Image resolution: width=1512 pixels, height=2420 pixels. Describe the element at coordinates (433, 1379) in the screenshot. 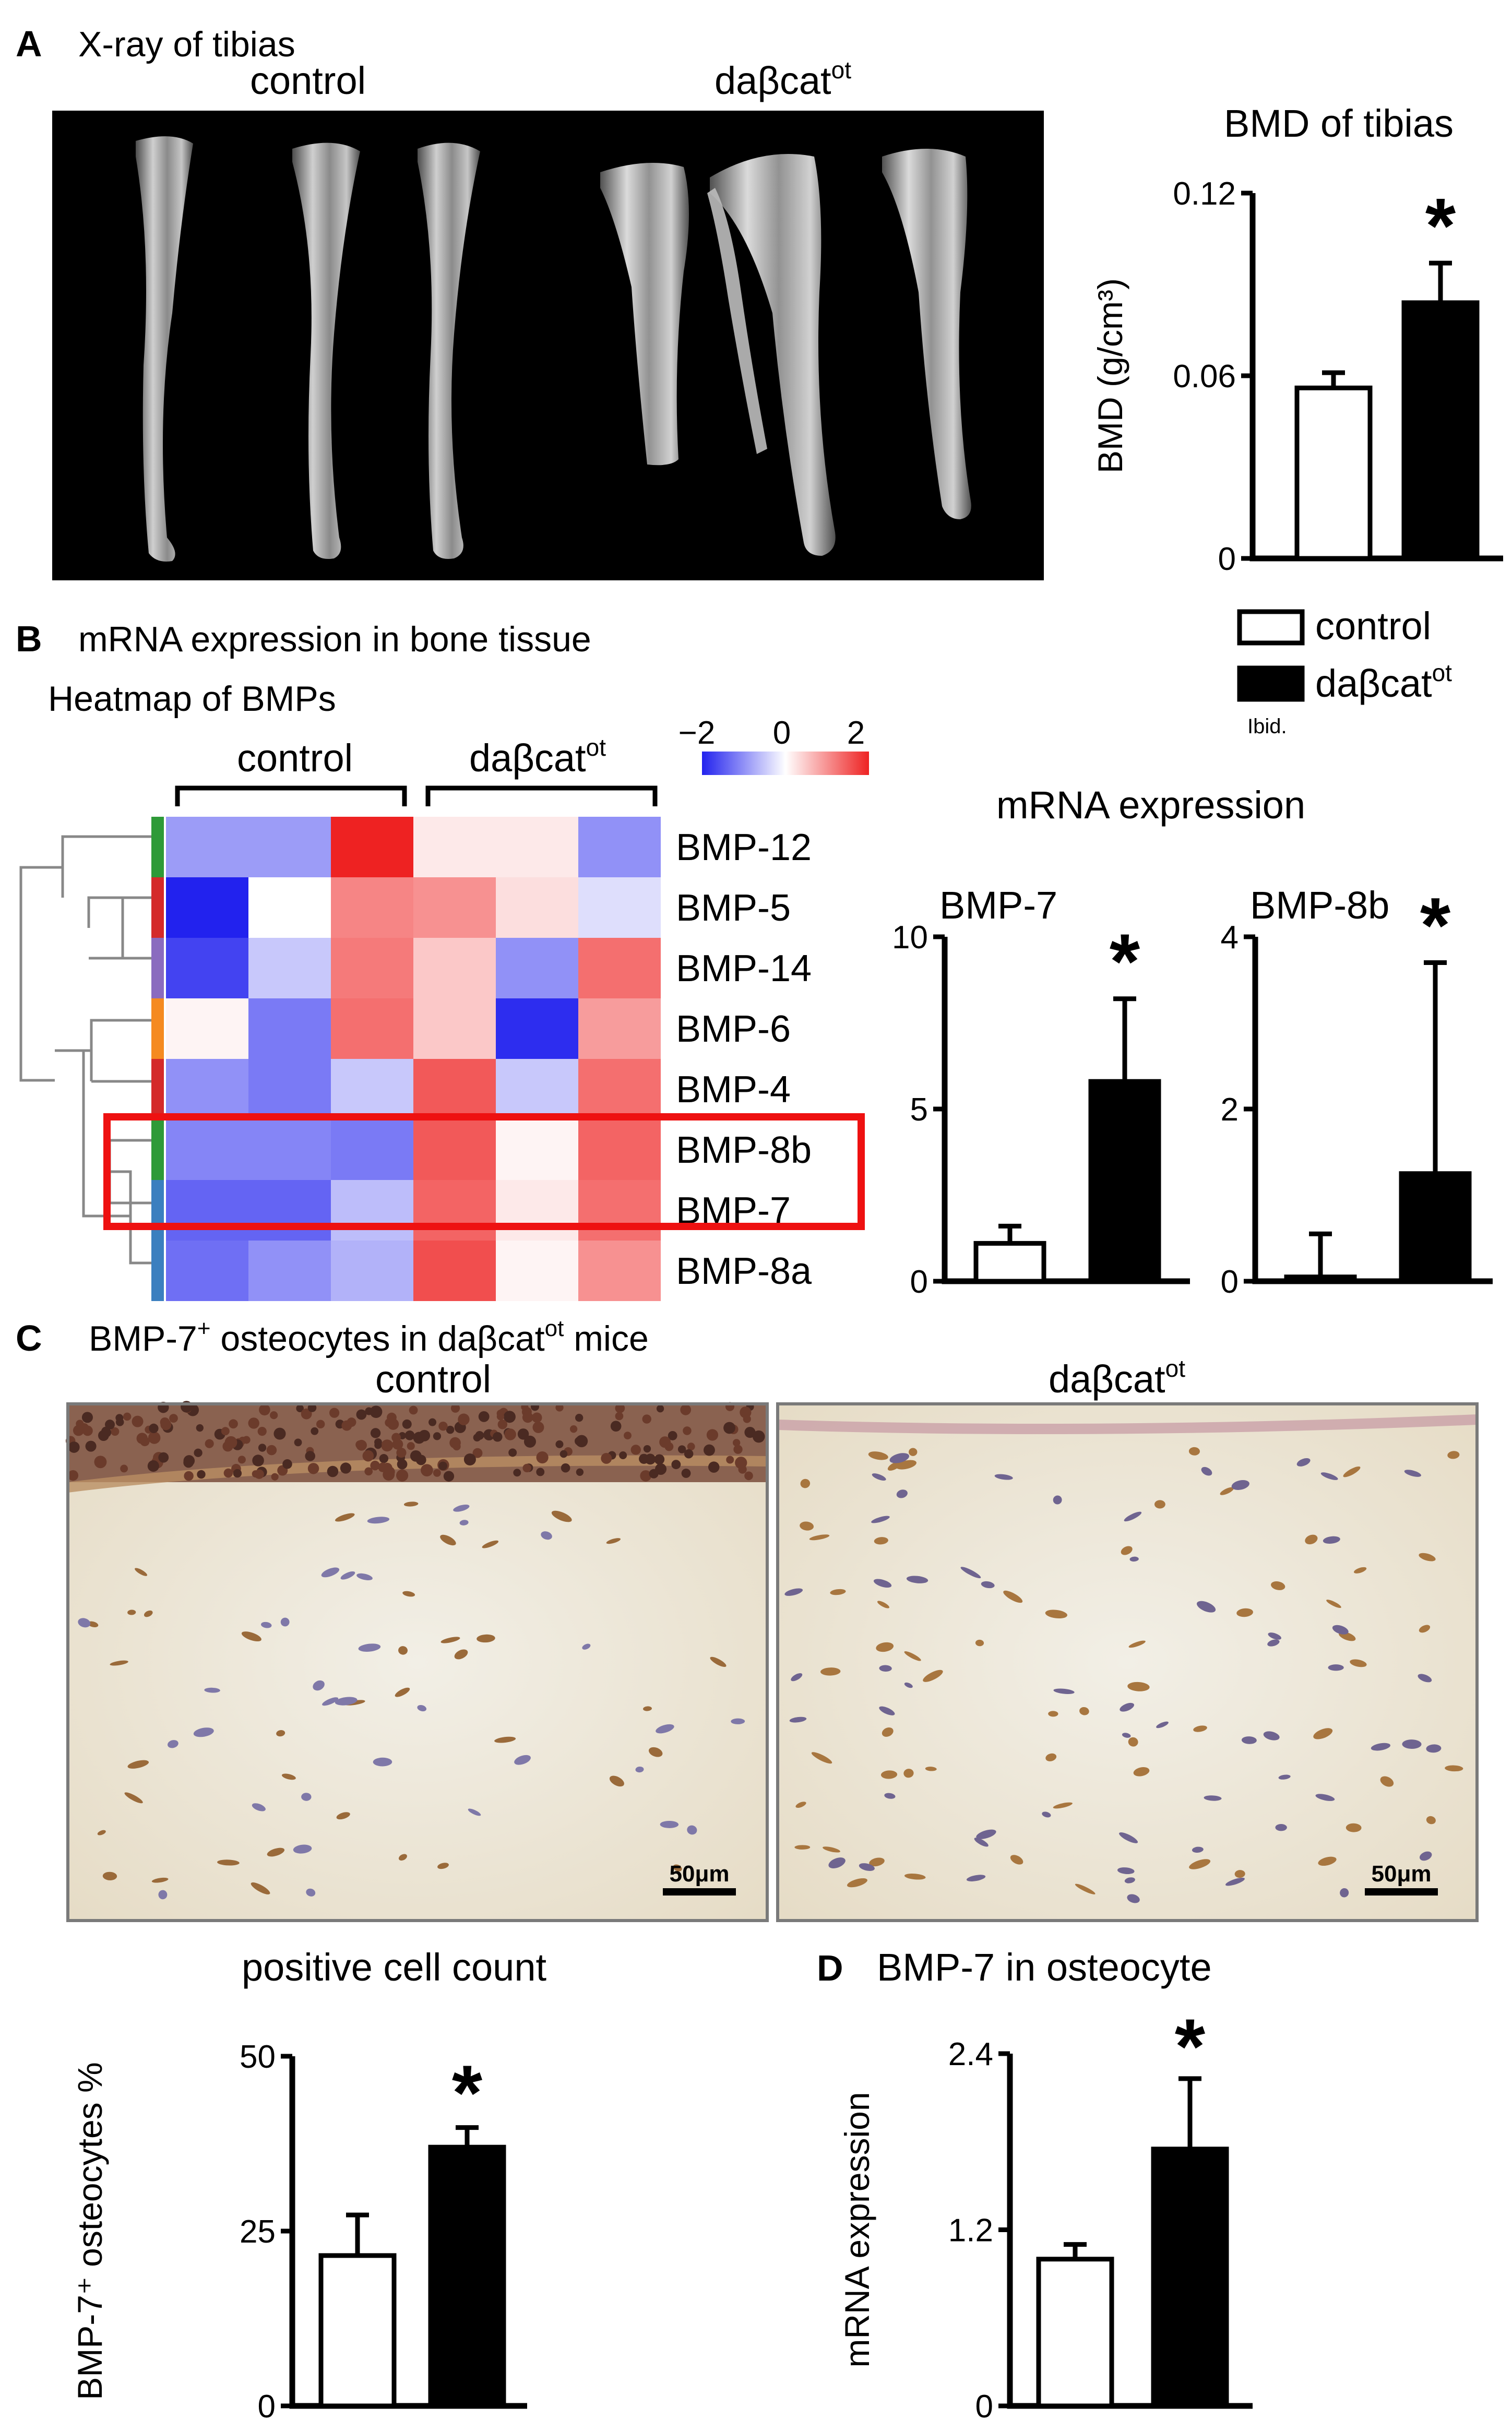

I see `photo-control-label: control` at that location.